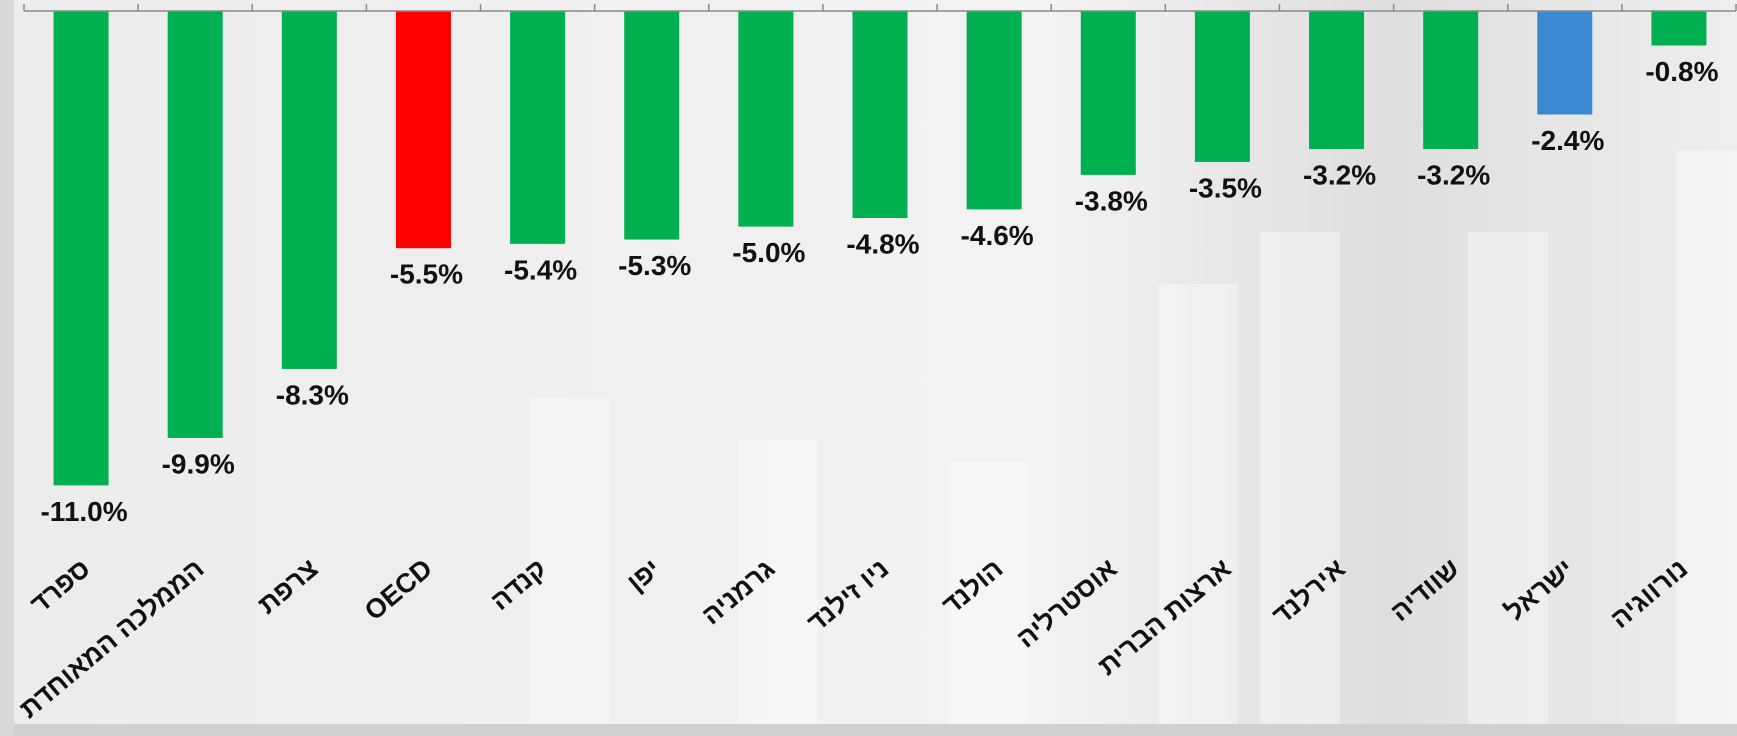  I want to click on value-label: -8.3%, so click(312, 394).